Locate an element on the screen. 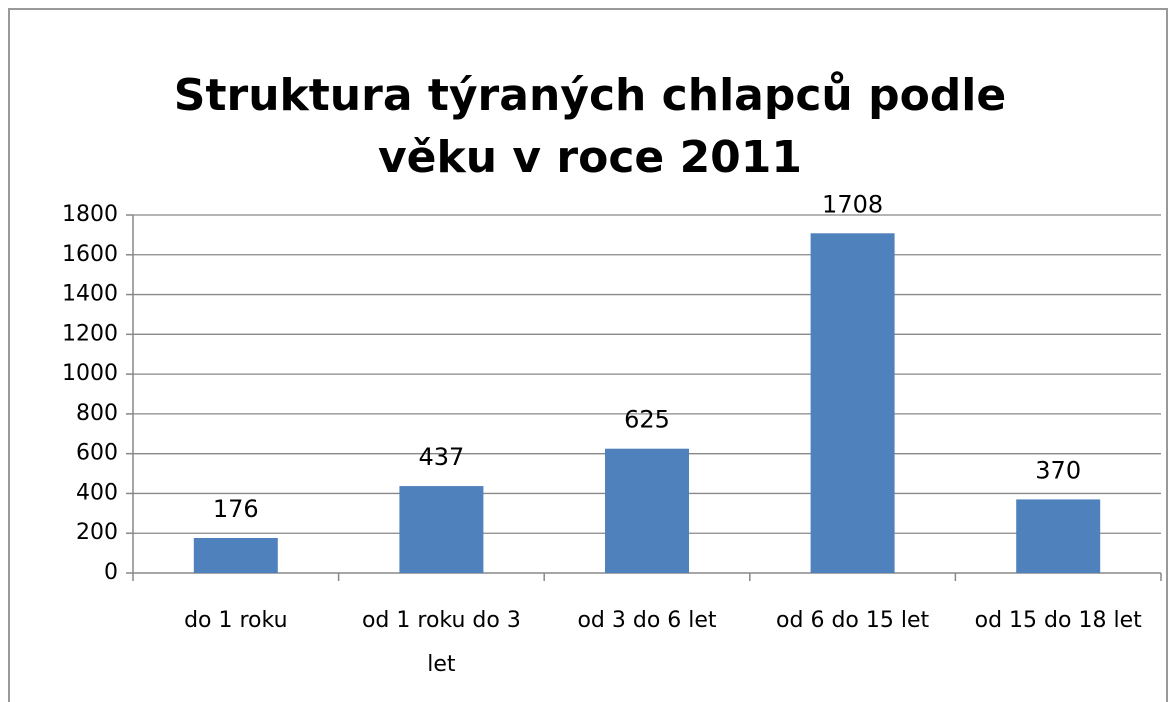 The height and width of the screenshot is (702, 1174). y-tick-label: 1400 is located at coordinates (90, 294).